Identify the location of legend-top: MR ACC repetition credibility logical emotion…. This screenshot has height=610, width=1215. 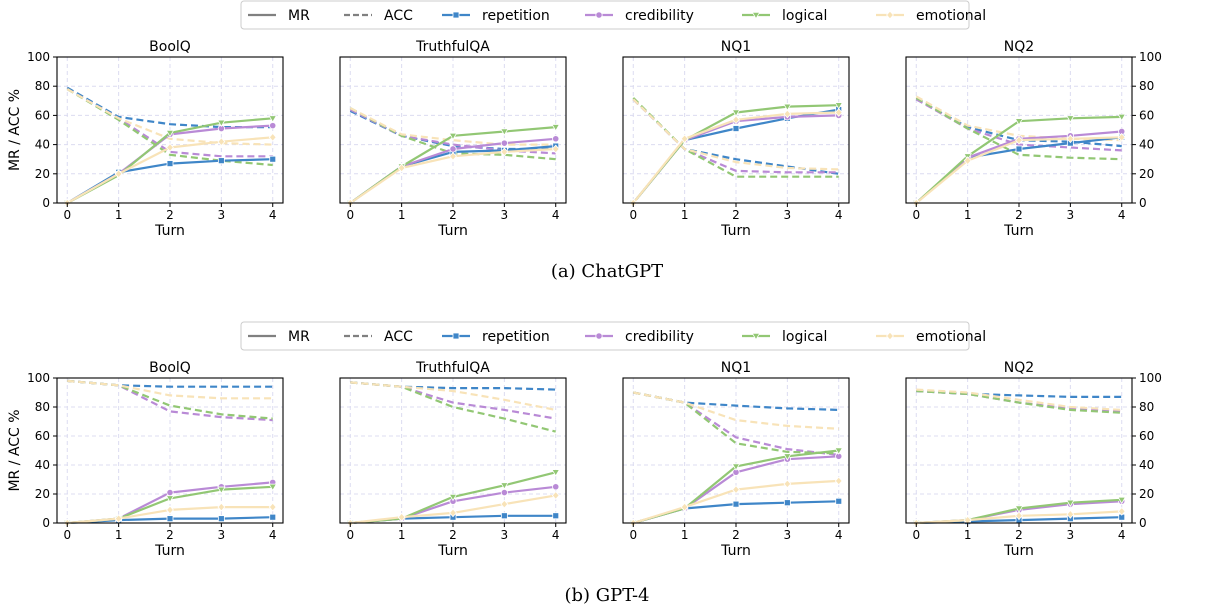
(613, 15).